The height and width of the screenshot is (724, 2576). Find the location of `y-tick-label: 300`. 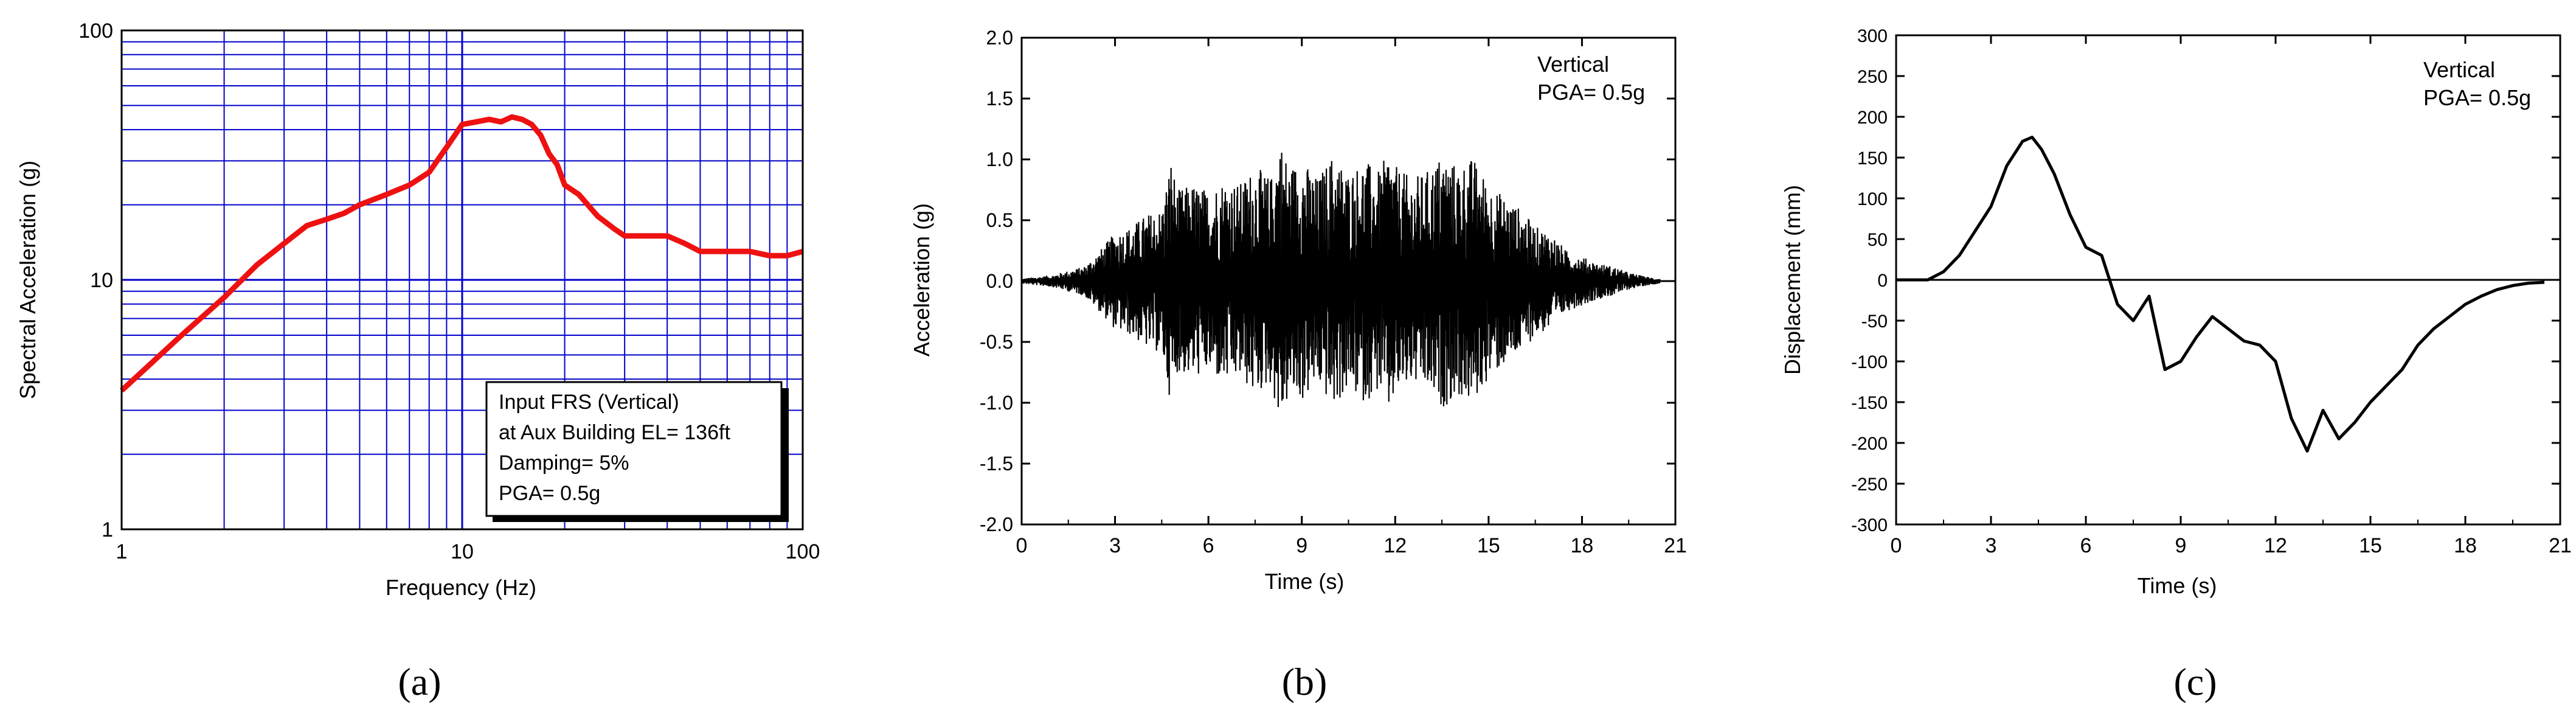

y-tick-label: 300 is located at coordinates (1872, 36).